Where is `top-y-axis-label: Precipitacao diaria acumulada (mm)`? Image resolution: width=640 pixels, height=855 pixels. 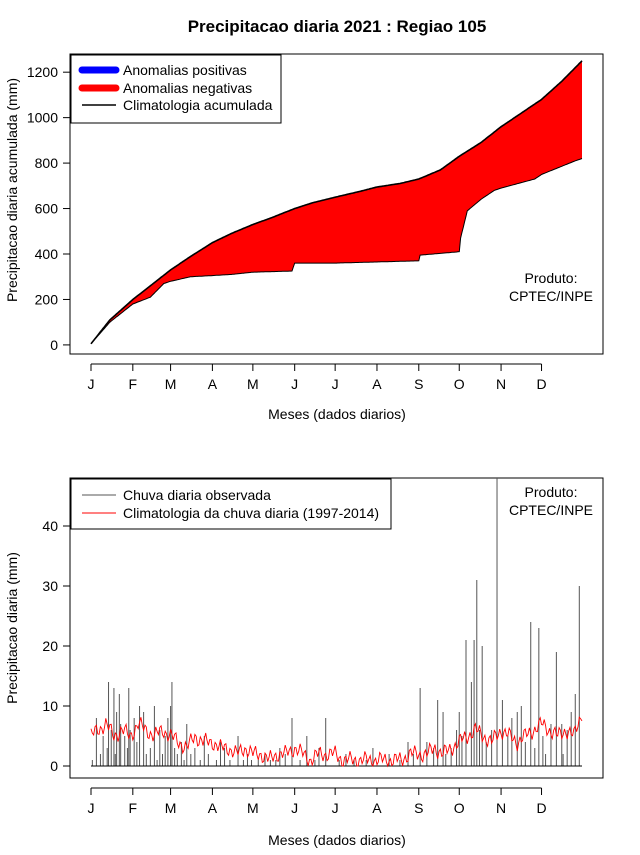
top-y-axis-label: Precipitacao diaria acumulada (mm) is located at coordinates (12, 190).